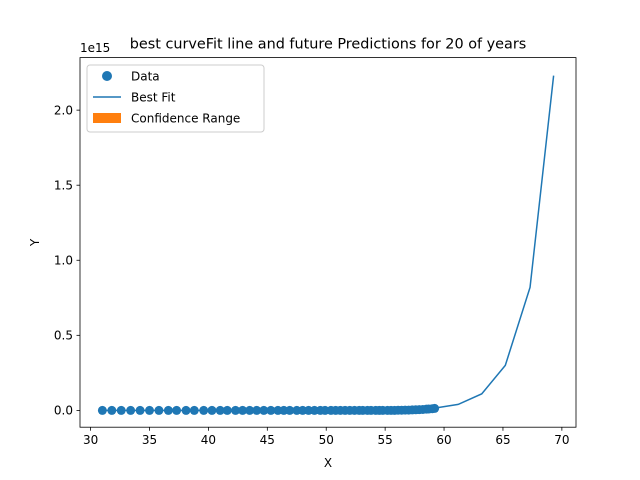 This screenshot has height=480, width=640. I want to click on legend-marker-data, so click(107, 76).